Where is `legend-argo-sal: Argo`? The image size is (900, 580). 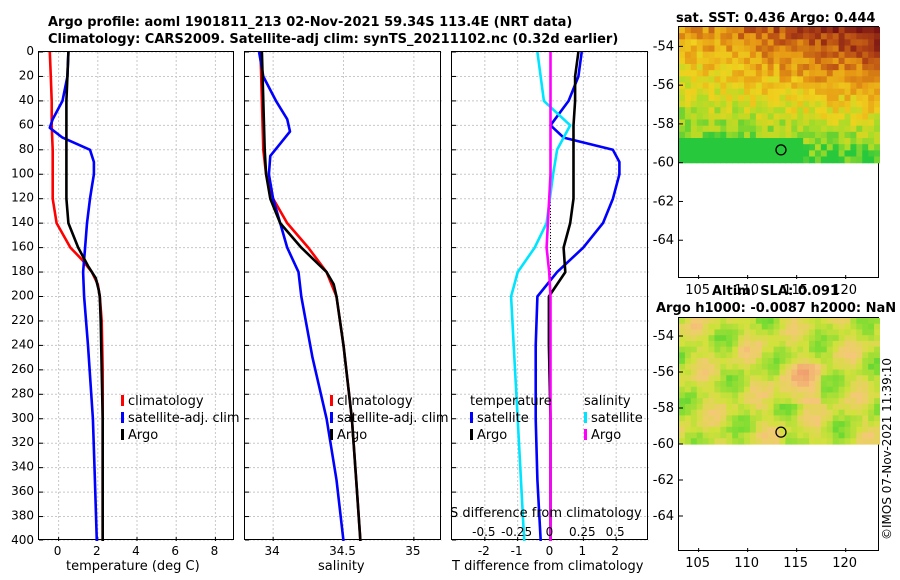
legend-argo-sal: Argo is located at coordinates (389, 435).